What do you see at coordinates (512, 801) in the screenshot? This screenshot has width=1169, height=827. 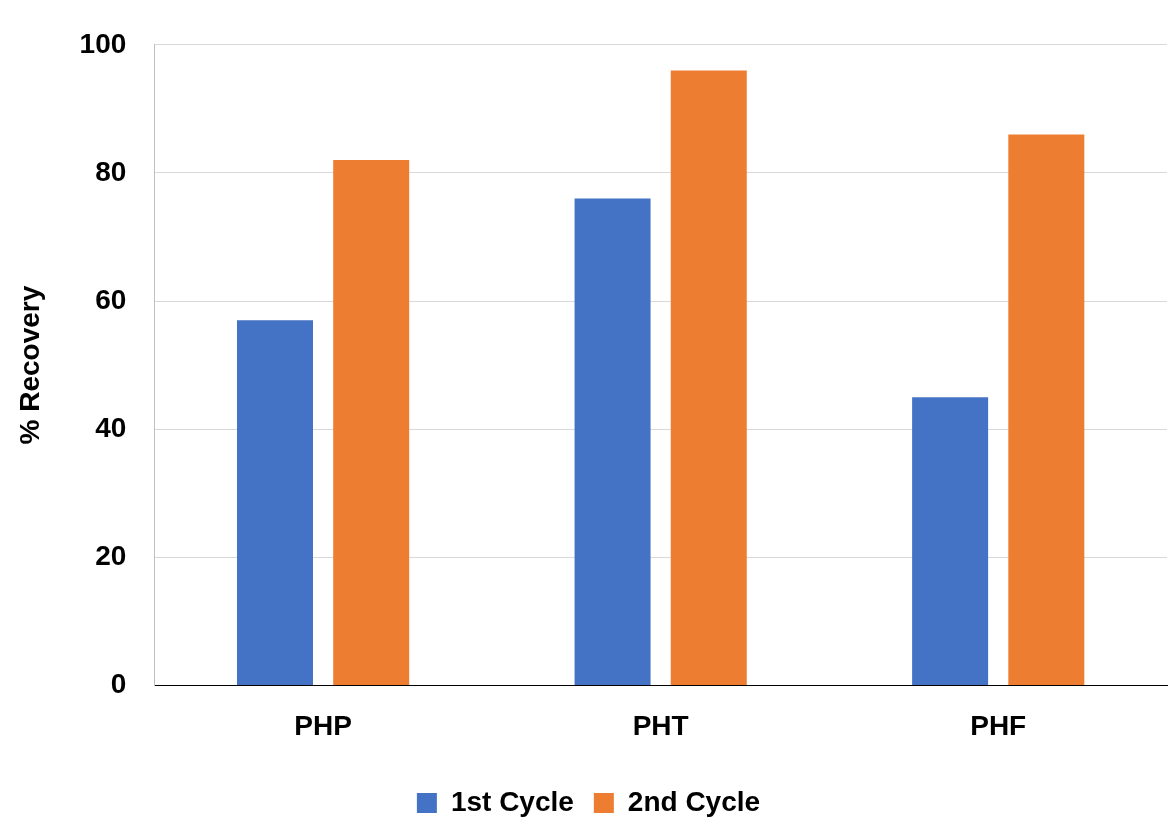 I see `legend-label: 1st Cycle` at bounding box center [512, 801].